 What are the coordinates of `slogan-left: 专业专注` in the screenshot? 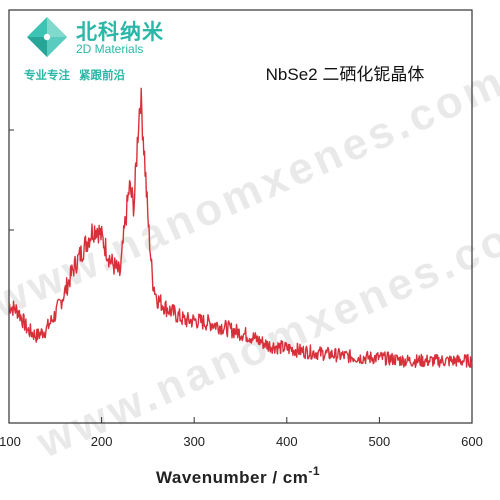 It's located at (47, 76).